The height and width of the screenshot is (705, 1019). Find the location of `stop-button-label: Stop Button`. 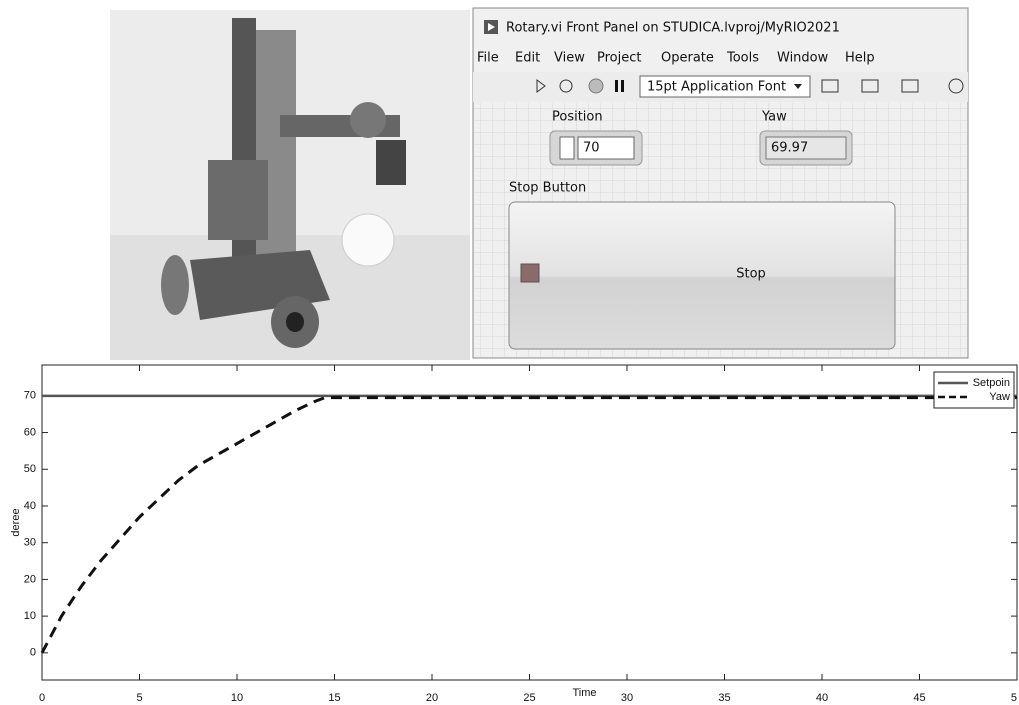

stop-button-label: Stop Button is located at coordinates (547, 188).